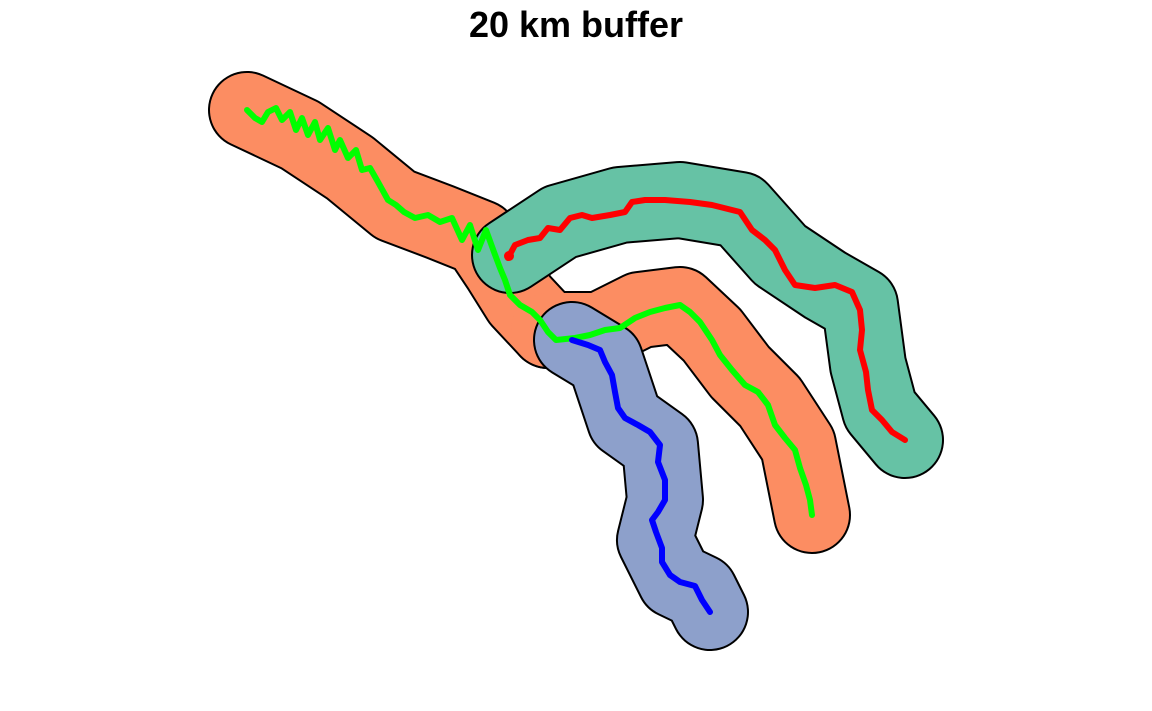  Describe the element at coordinates (509, 256) in the screenshot. I see `river-red-source-point` at that location.